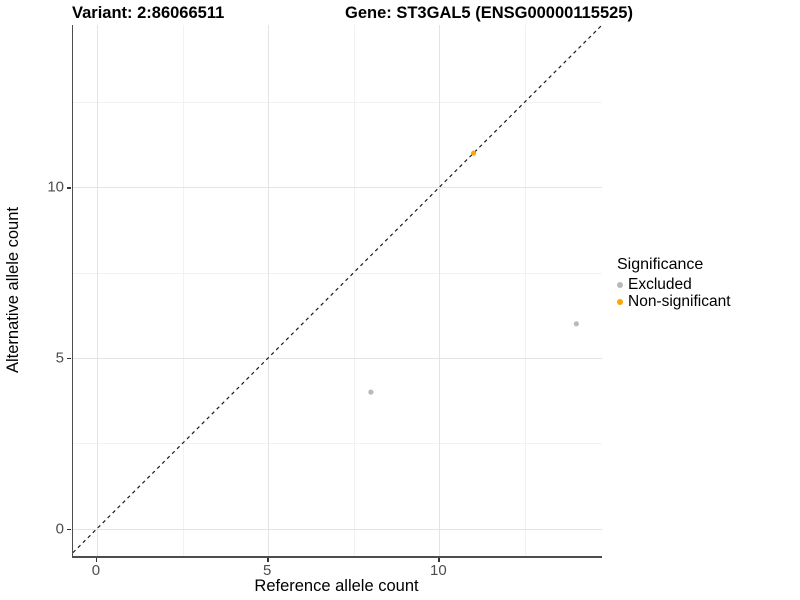  What do you see at coordinates (59, 529) in the screenshot?
I see `y-tick-label: 0` at bounding box center [59, 529].